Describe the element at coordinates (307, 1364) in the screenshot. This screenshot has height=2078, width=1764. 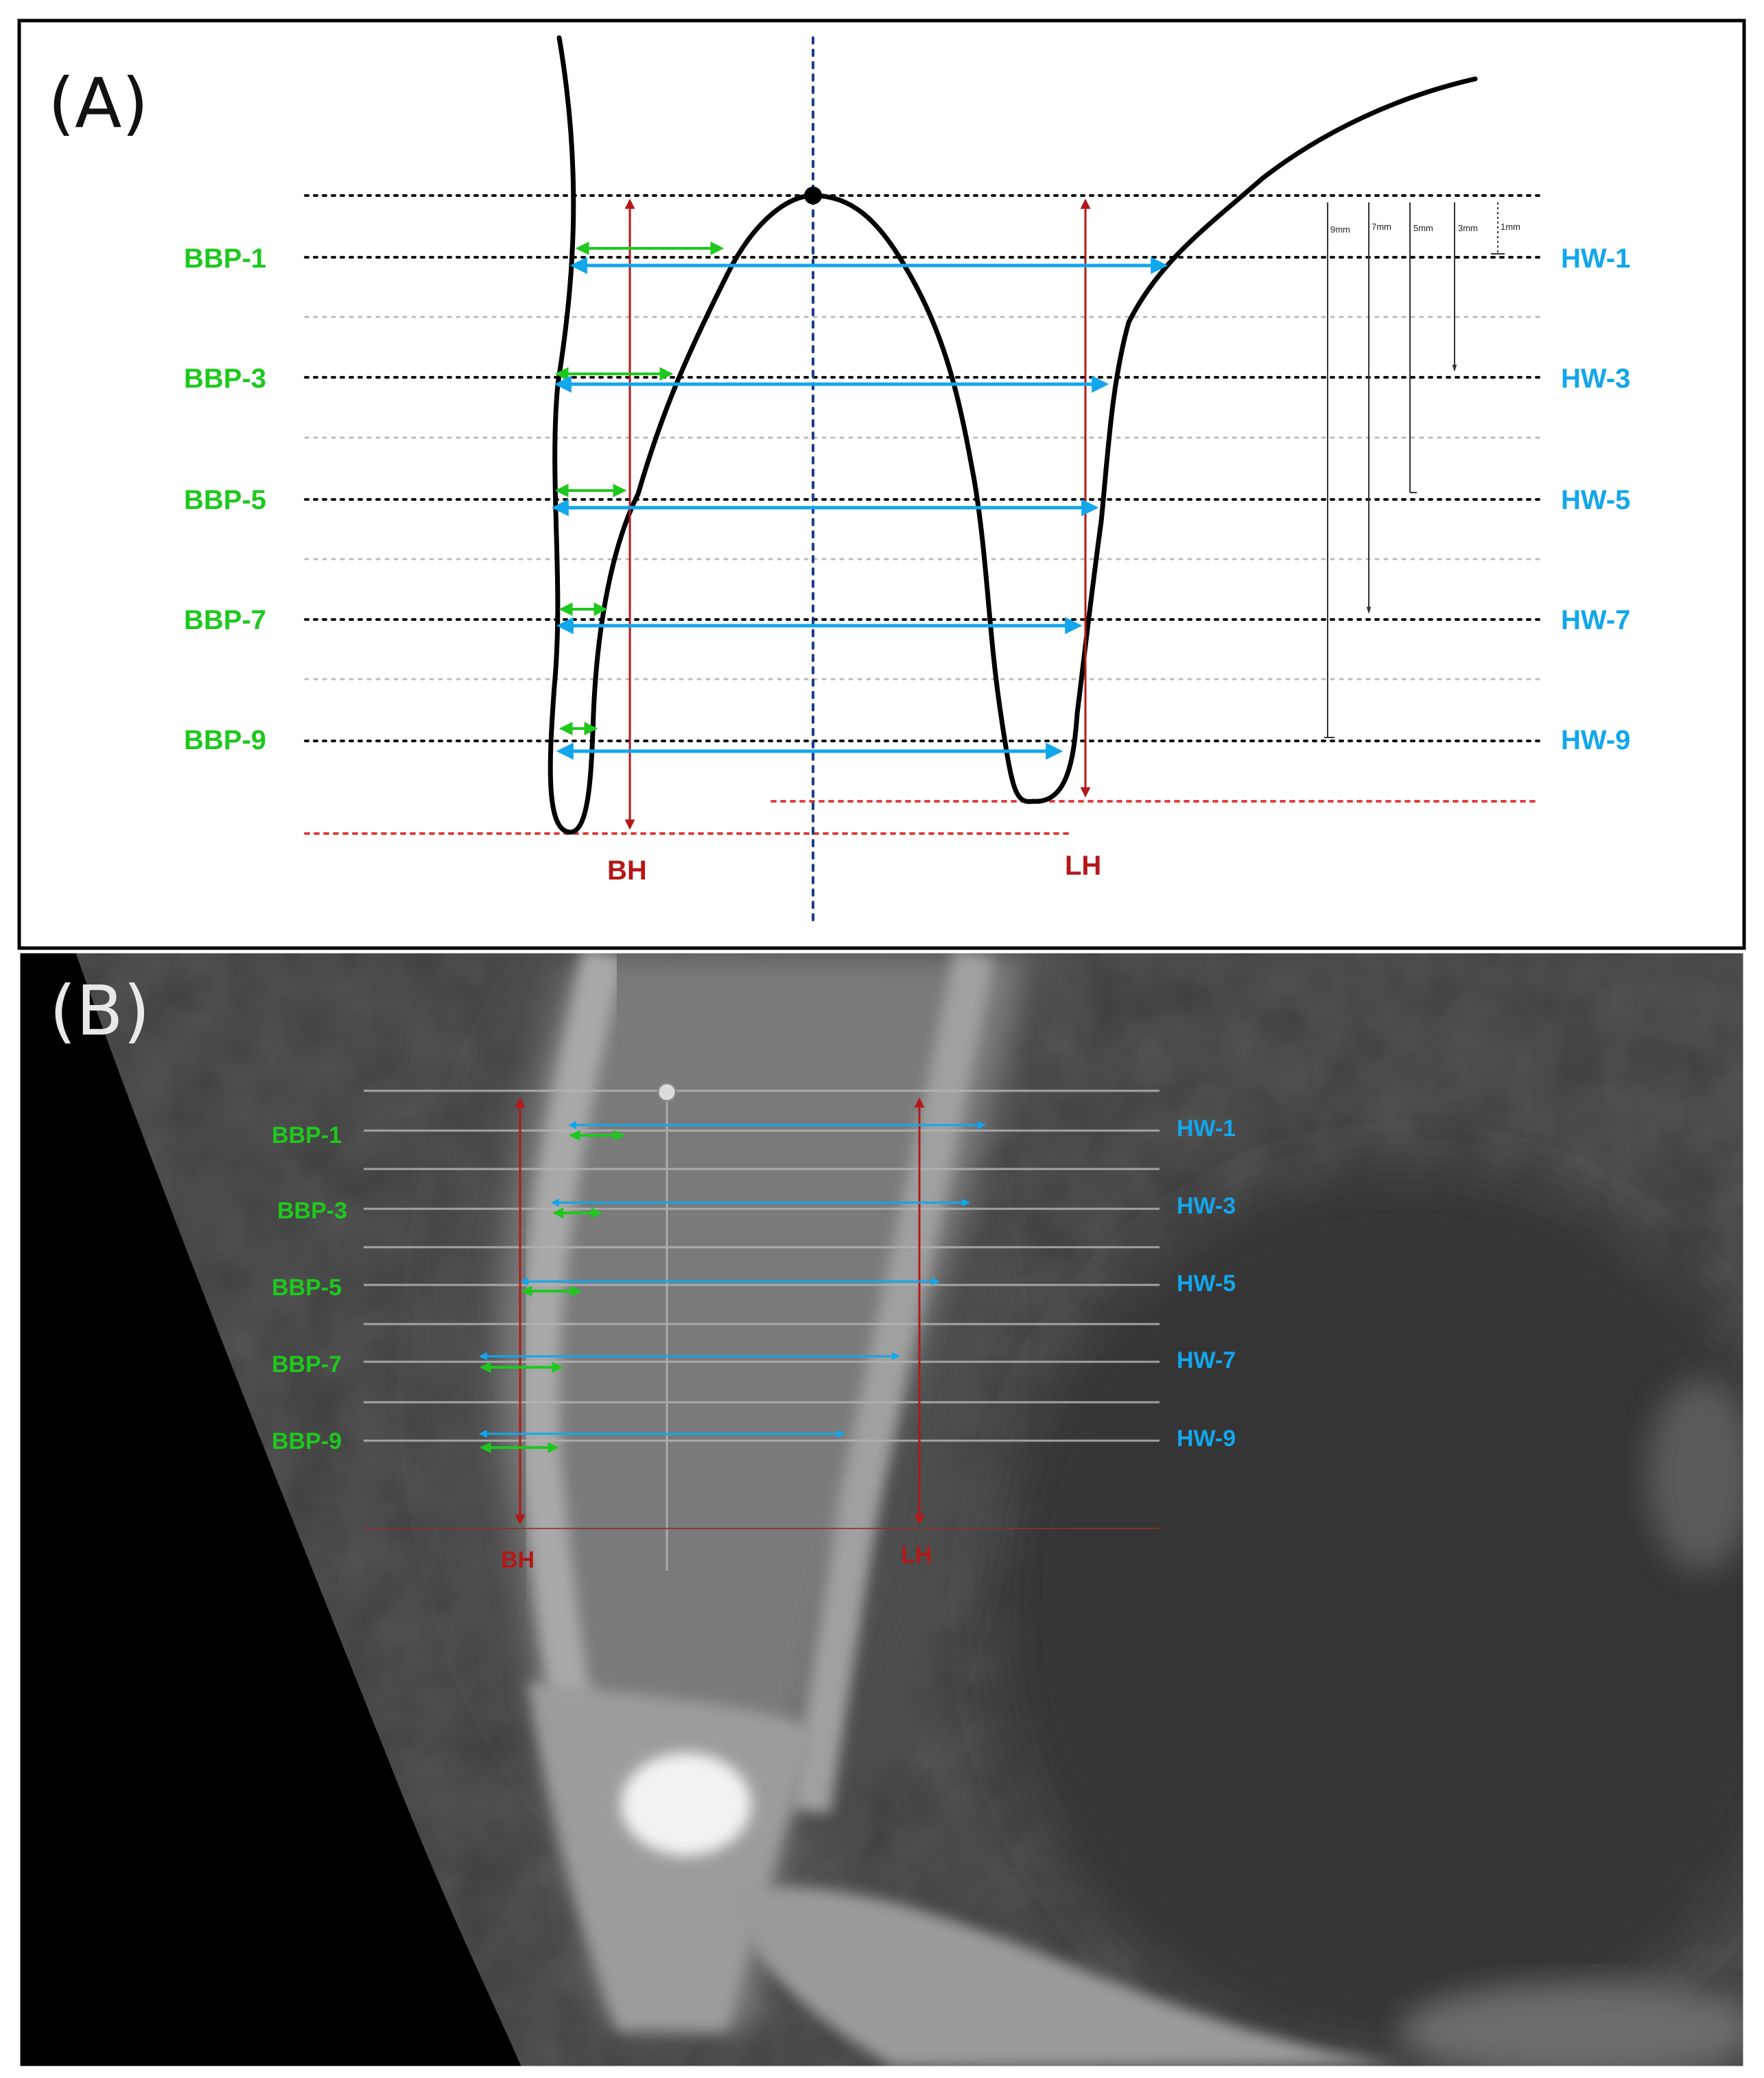
I see `bbp-label-b-7: BBP-7` at that location.